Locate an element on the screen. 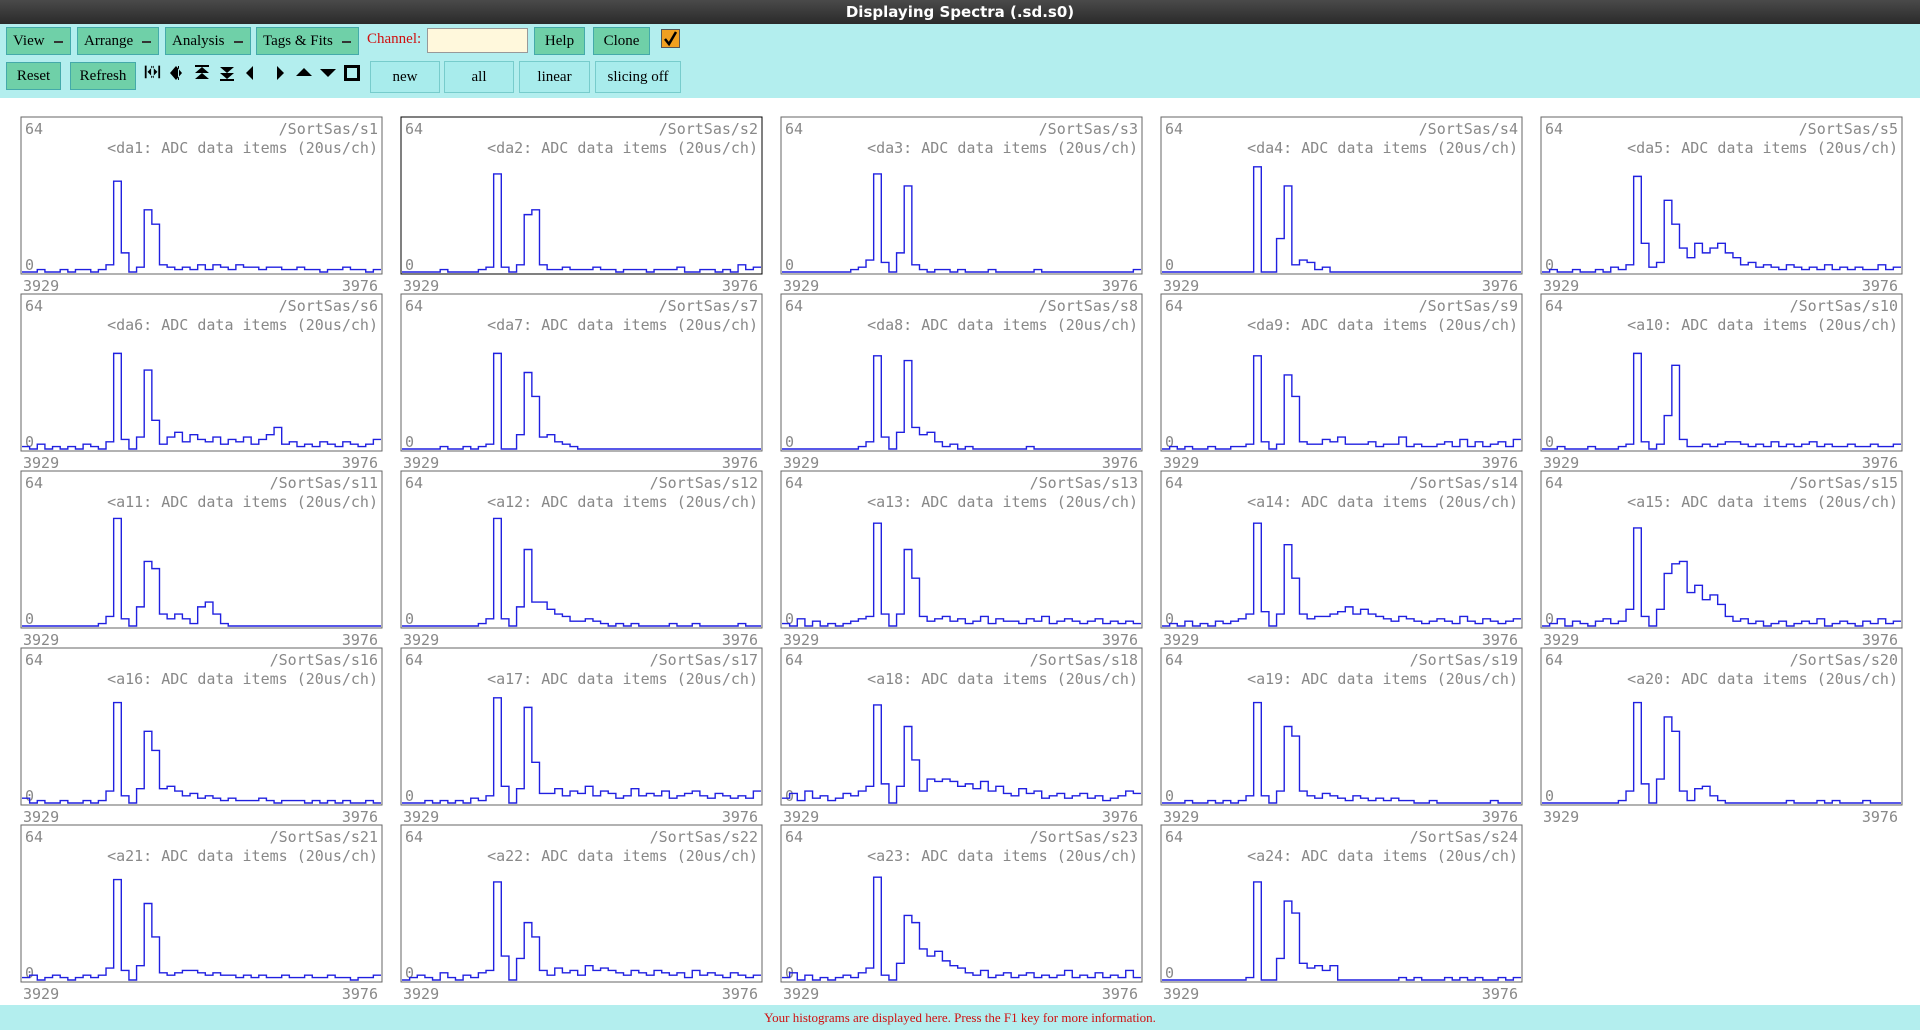  spectrum-label: <da4: ADC data items (20us/ch) is located at coordinates (1382, 148).